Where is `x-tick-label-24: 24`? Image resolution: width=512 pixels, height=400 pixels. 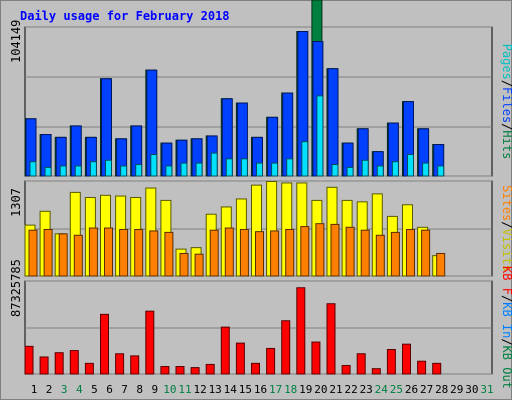 x-tick-label-24: 24 is located at coordinates (382, 389).